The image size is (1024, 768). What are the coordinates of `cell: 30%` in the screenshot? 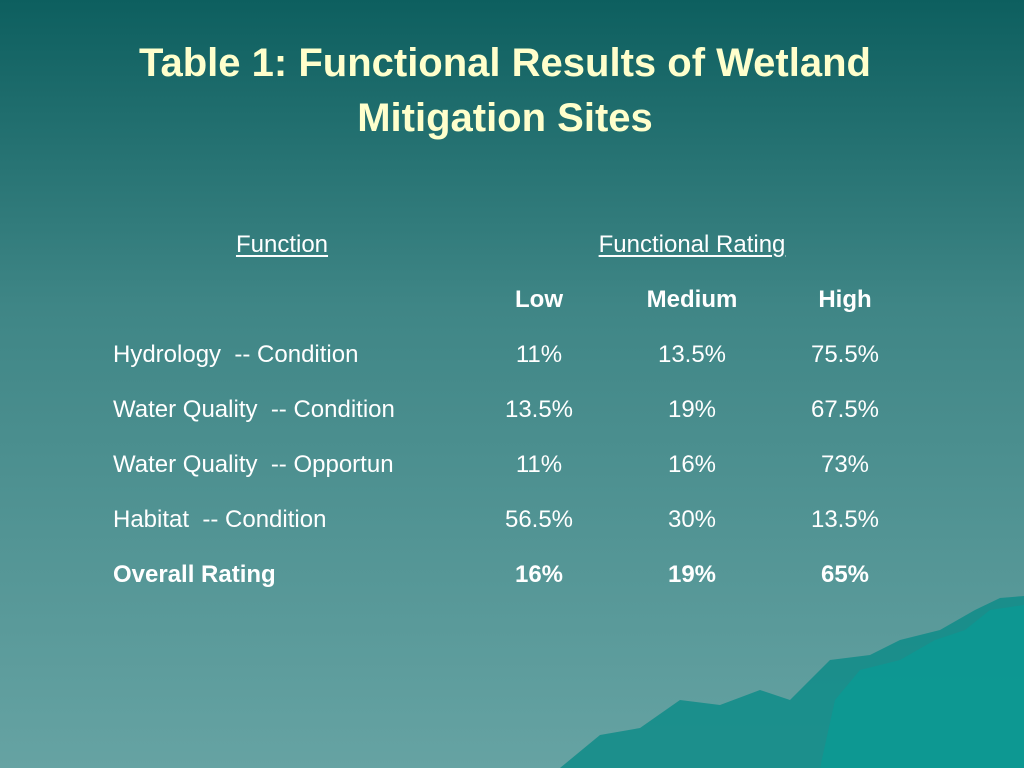 It's located at (692, 519).